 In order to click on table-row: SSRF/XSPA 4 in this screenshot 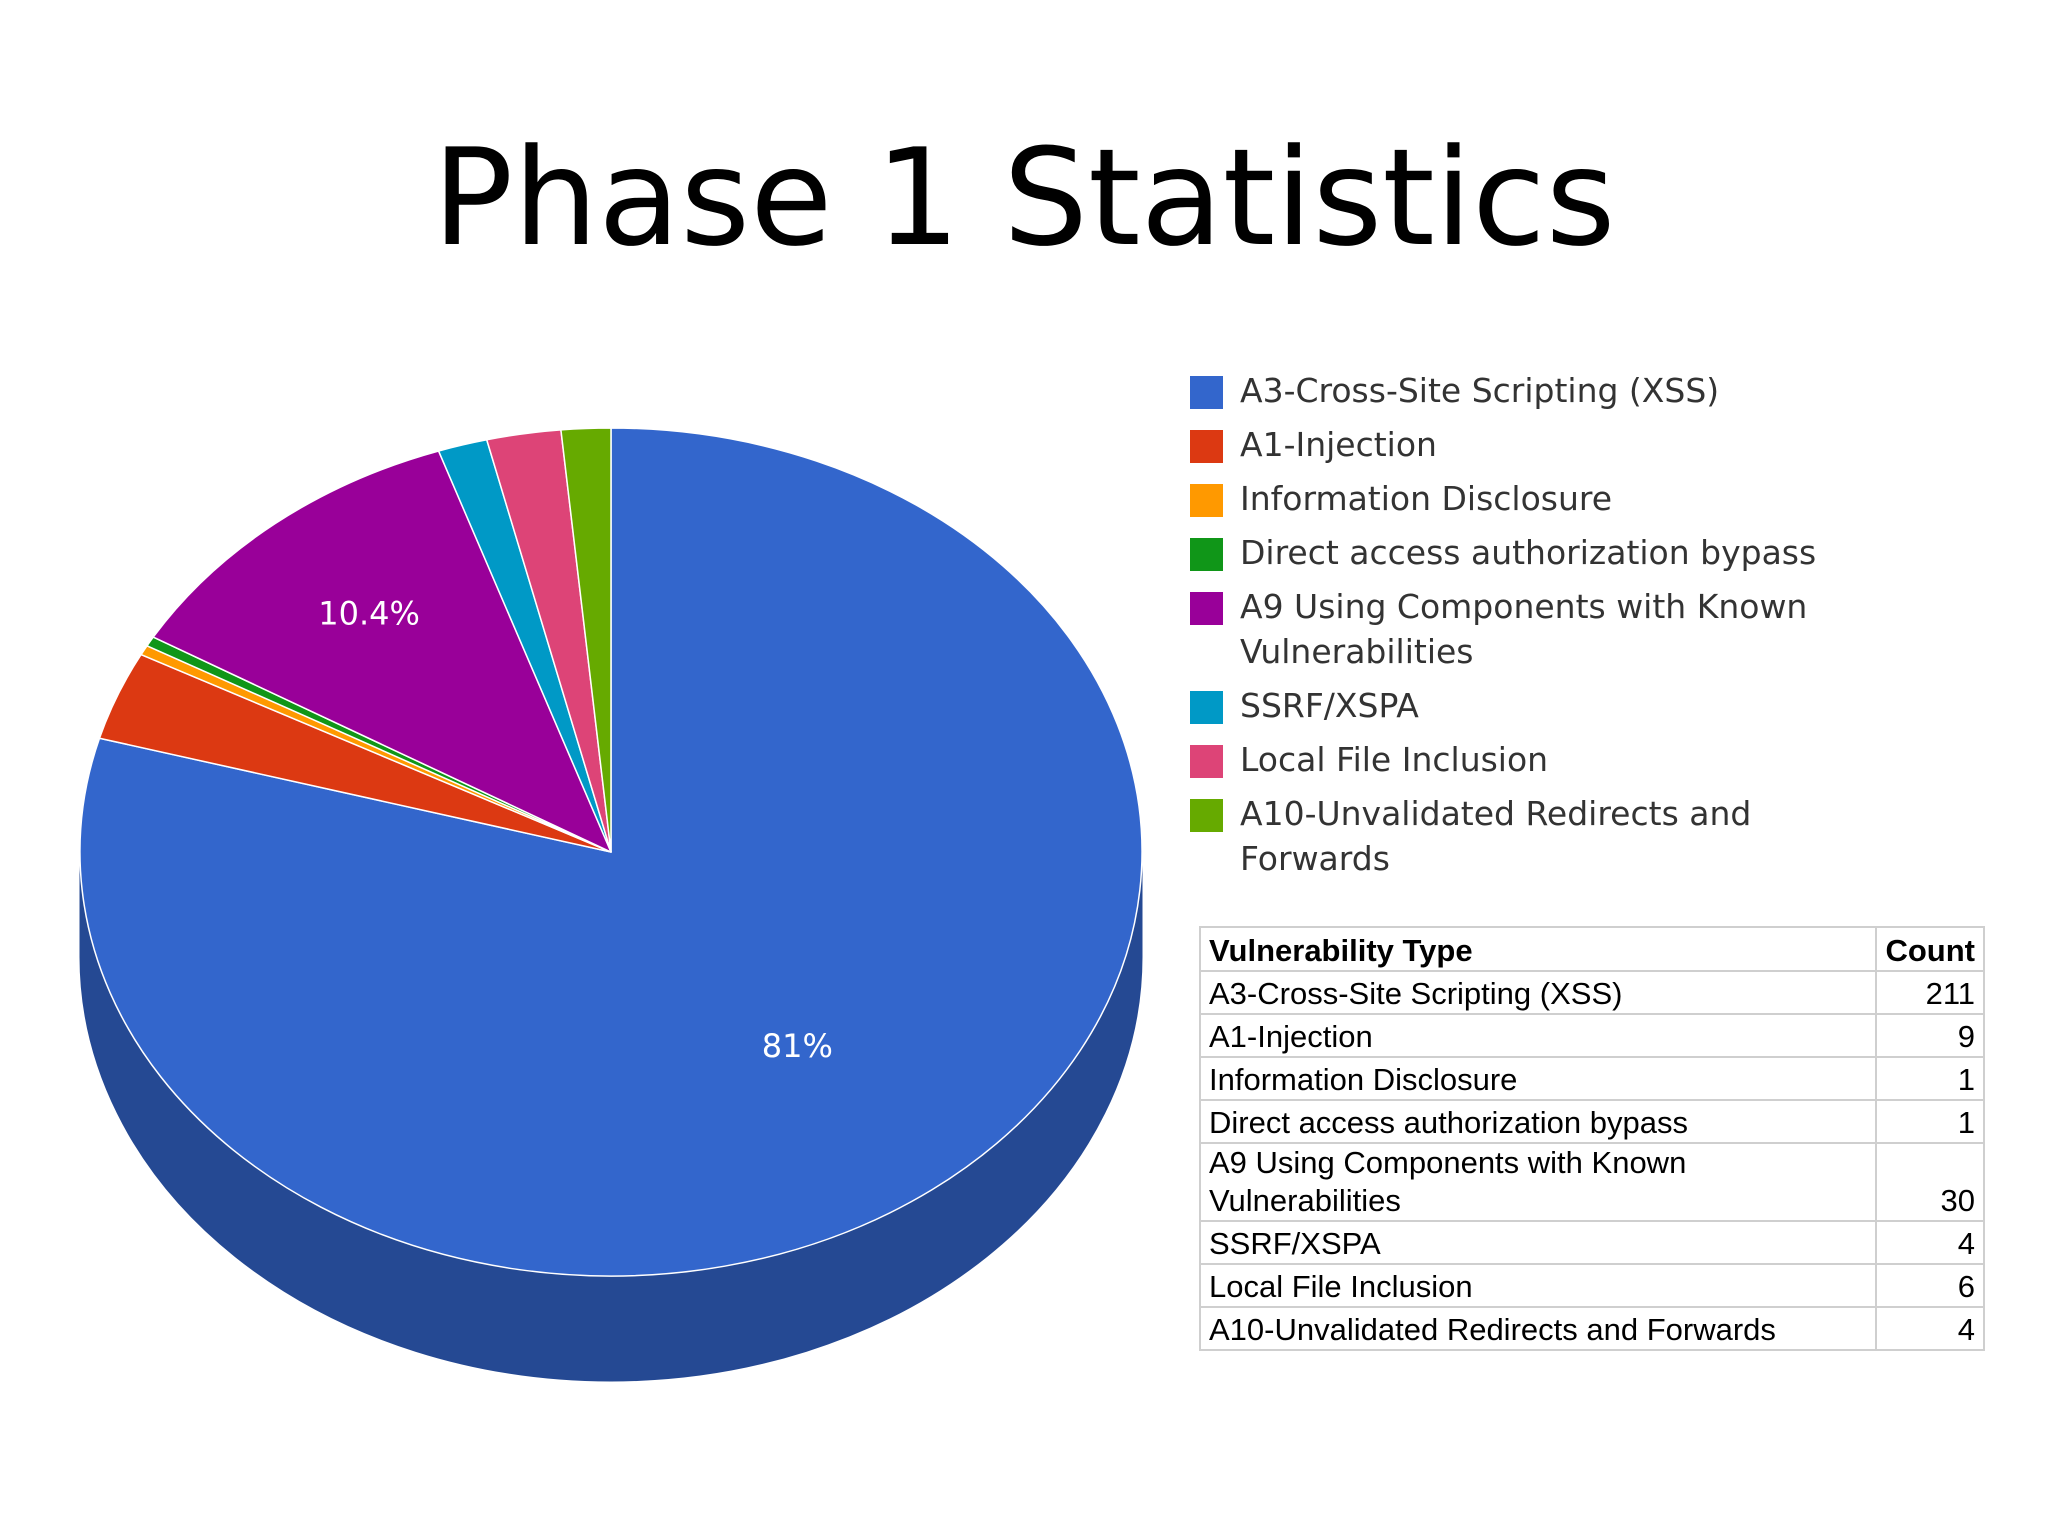, I will do `click(1592, 1242)`.